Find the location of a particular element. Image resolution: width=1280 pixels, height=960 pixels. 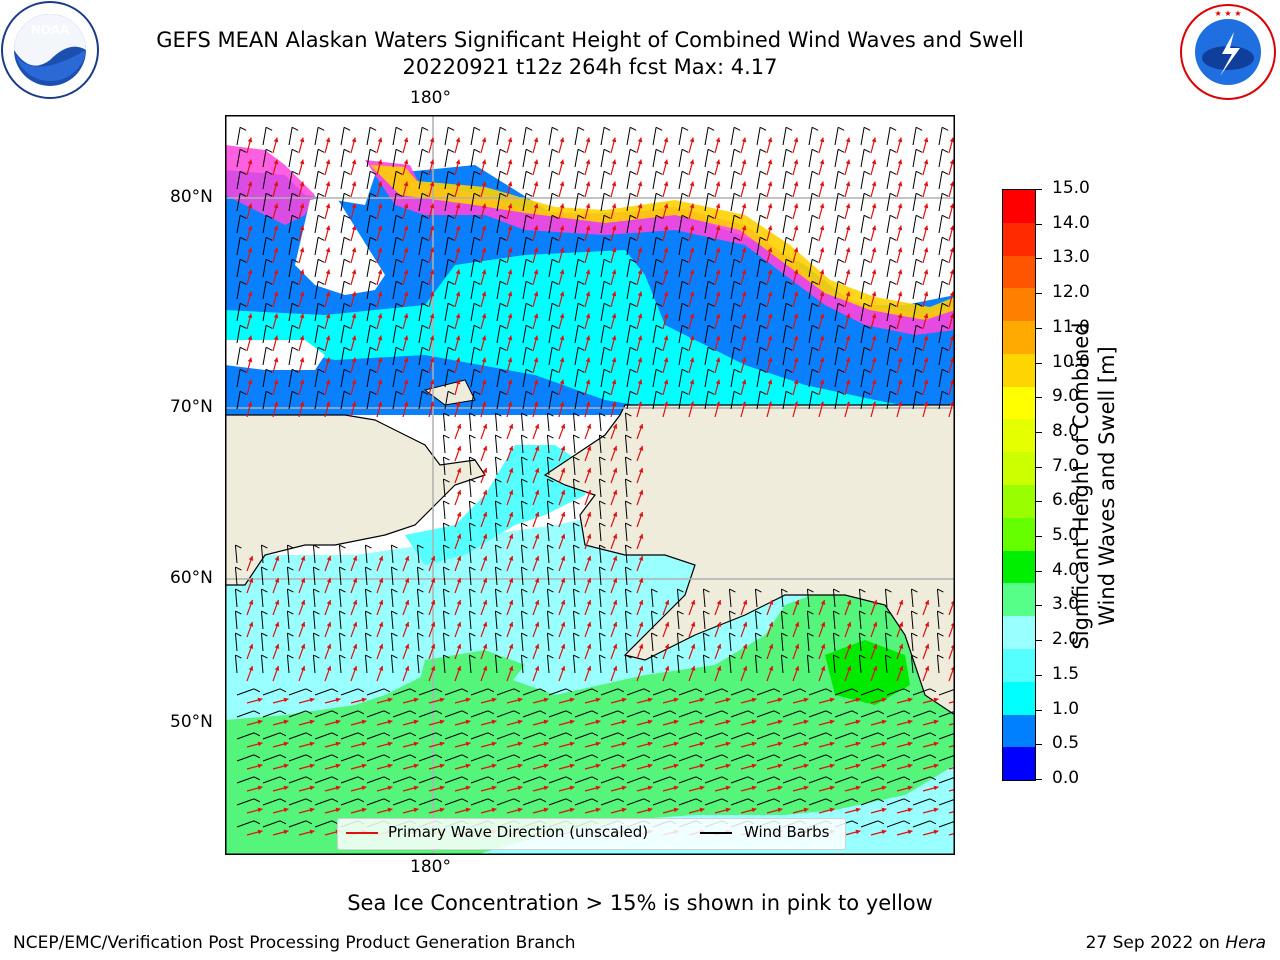

colorbar-tick-label: 11.0 is located at coordinates (1071, 326).